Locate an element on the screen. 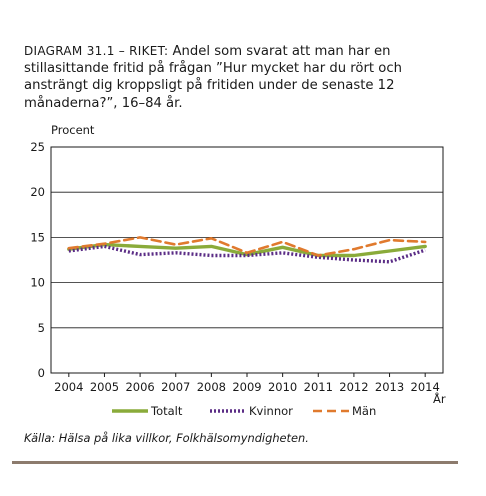  x-tick-label-2009: 2009 is located at coordinates (246, 387).